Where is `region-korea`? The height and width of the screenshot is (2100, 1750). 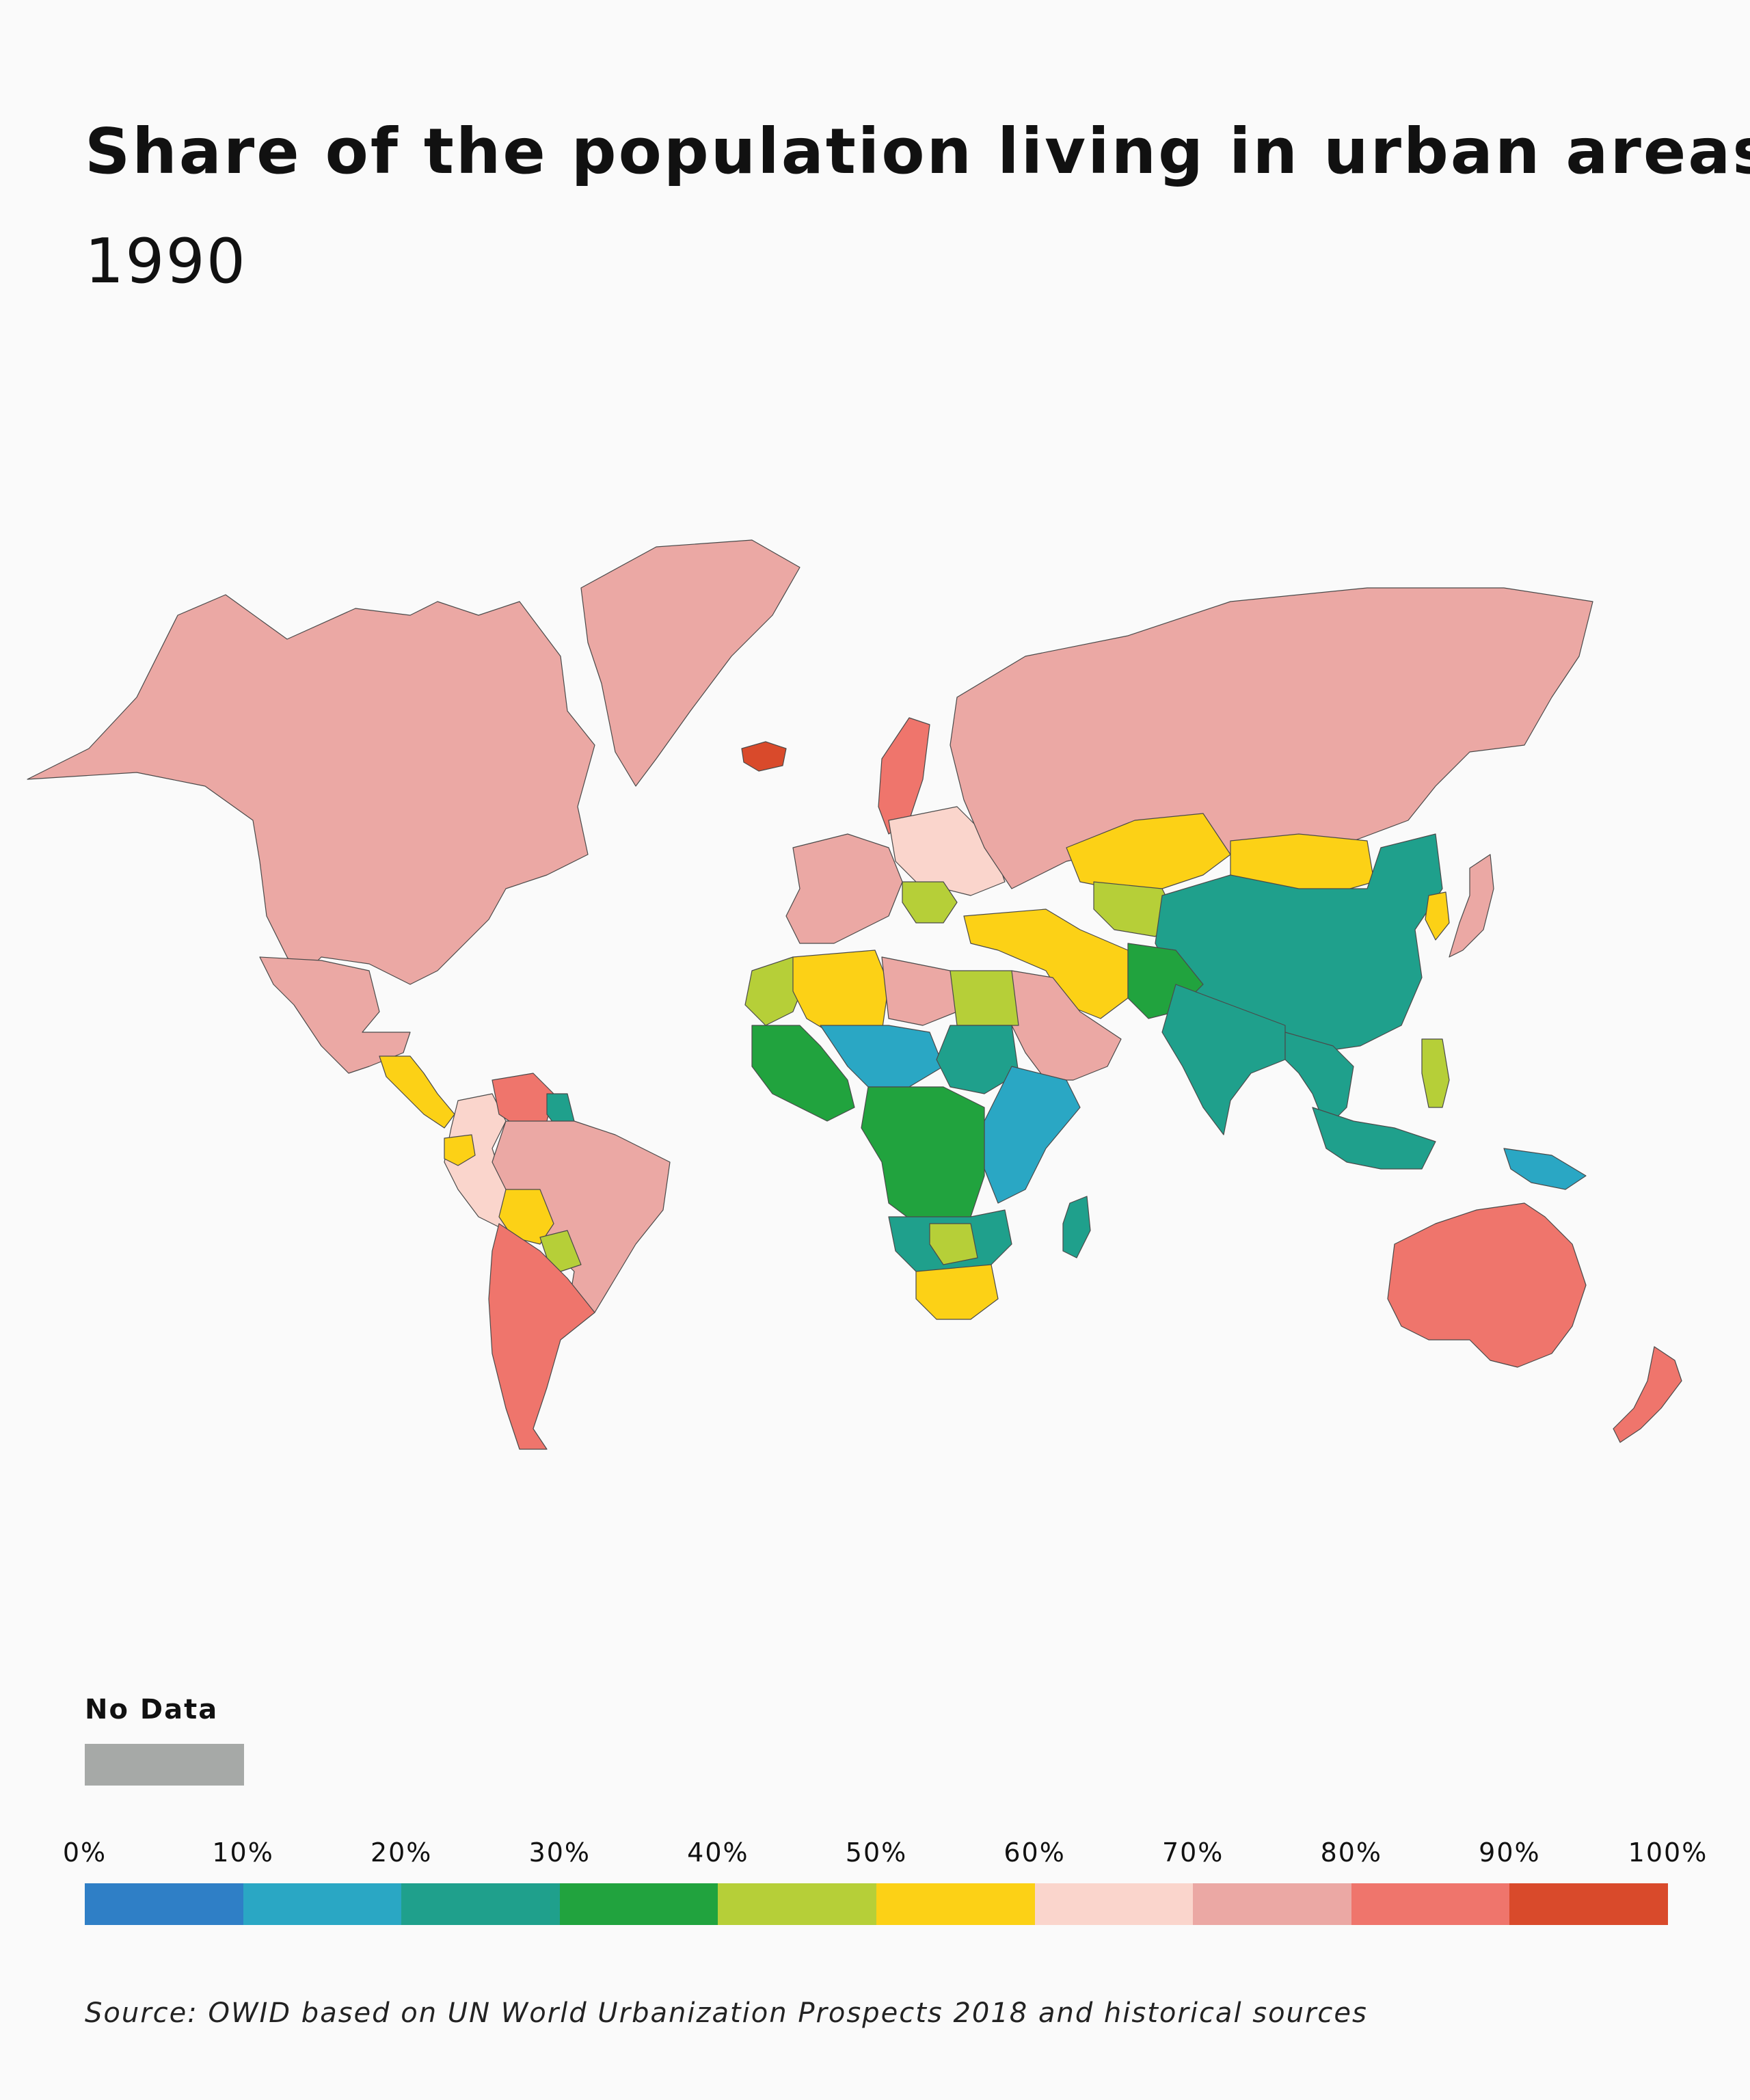 region-korea is located at coordinates (1437, 916).